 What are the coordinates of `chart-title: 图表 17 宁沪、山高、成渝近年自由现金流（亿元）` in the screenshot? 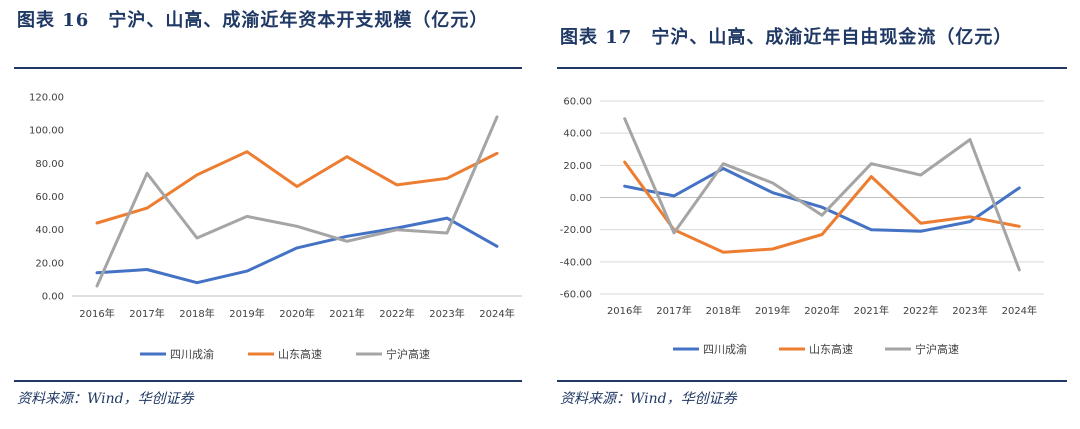 It's located at (786, 37).